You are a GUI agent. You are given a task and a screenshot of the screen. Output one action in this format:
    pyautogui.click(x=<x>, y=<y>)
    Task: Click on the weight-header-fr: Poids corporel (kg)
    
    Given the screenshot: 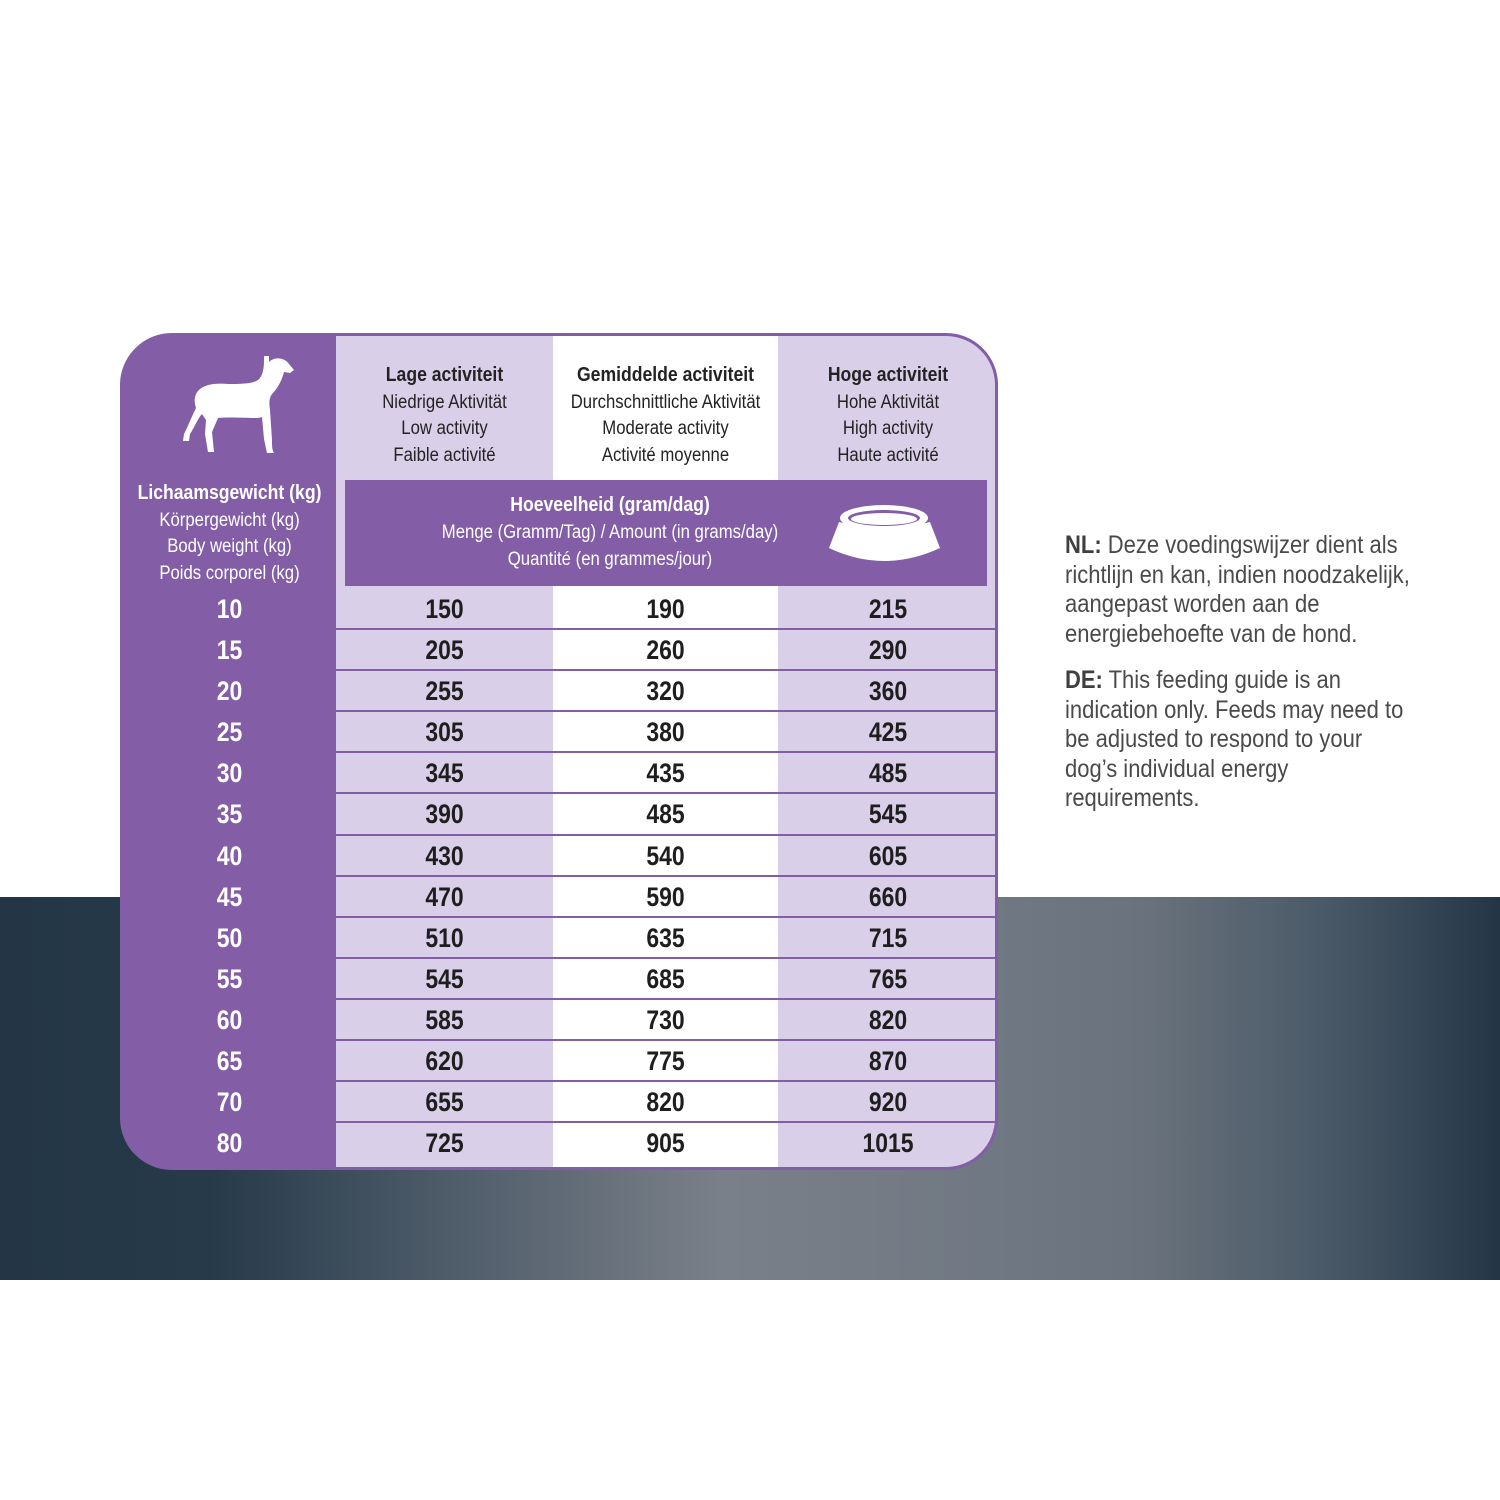 What is the action you would take?
    pyautogui.click(x=229, y=573)
    